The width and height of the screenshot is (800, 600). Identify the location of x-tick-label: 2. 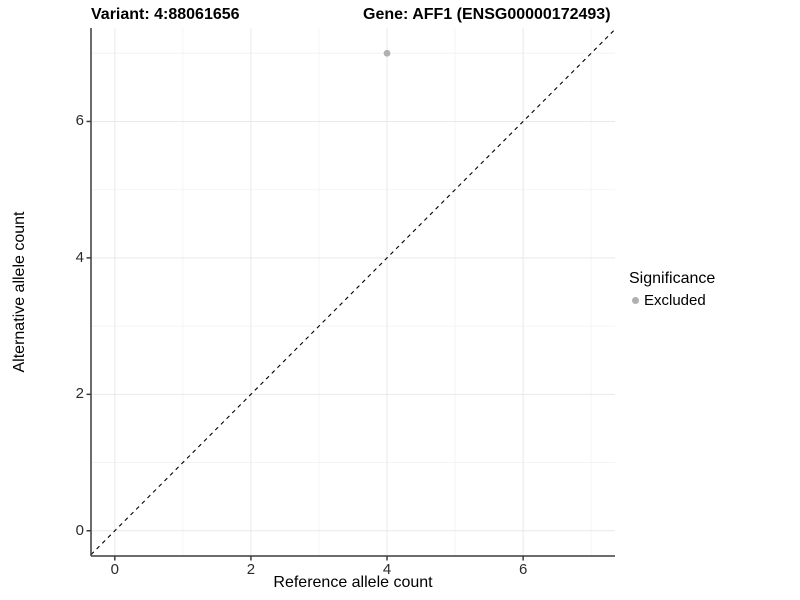
(251, 569).